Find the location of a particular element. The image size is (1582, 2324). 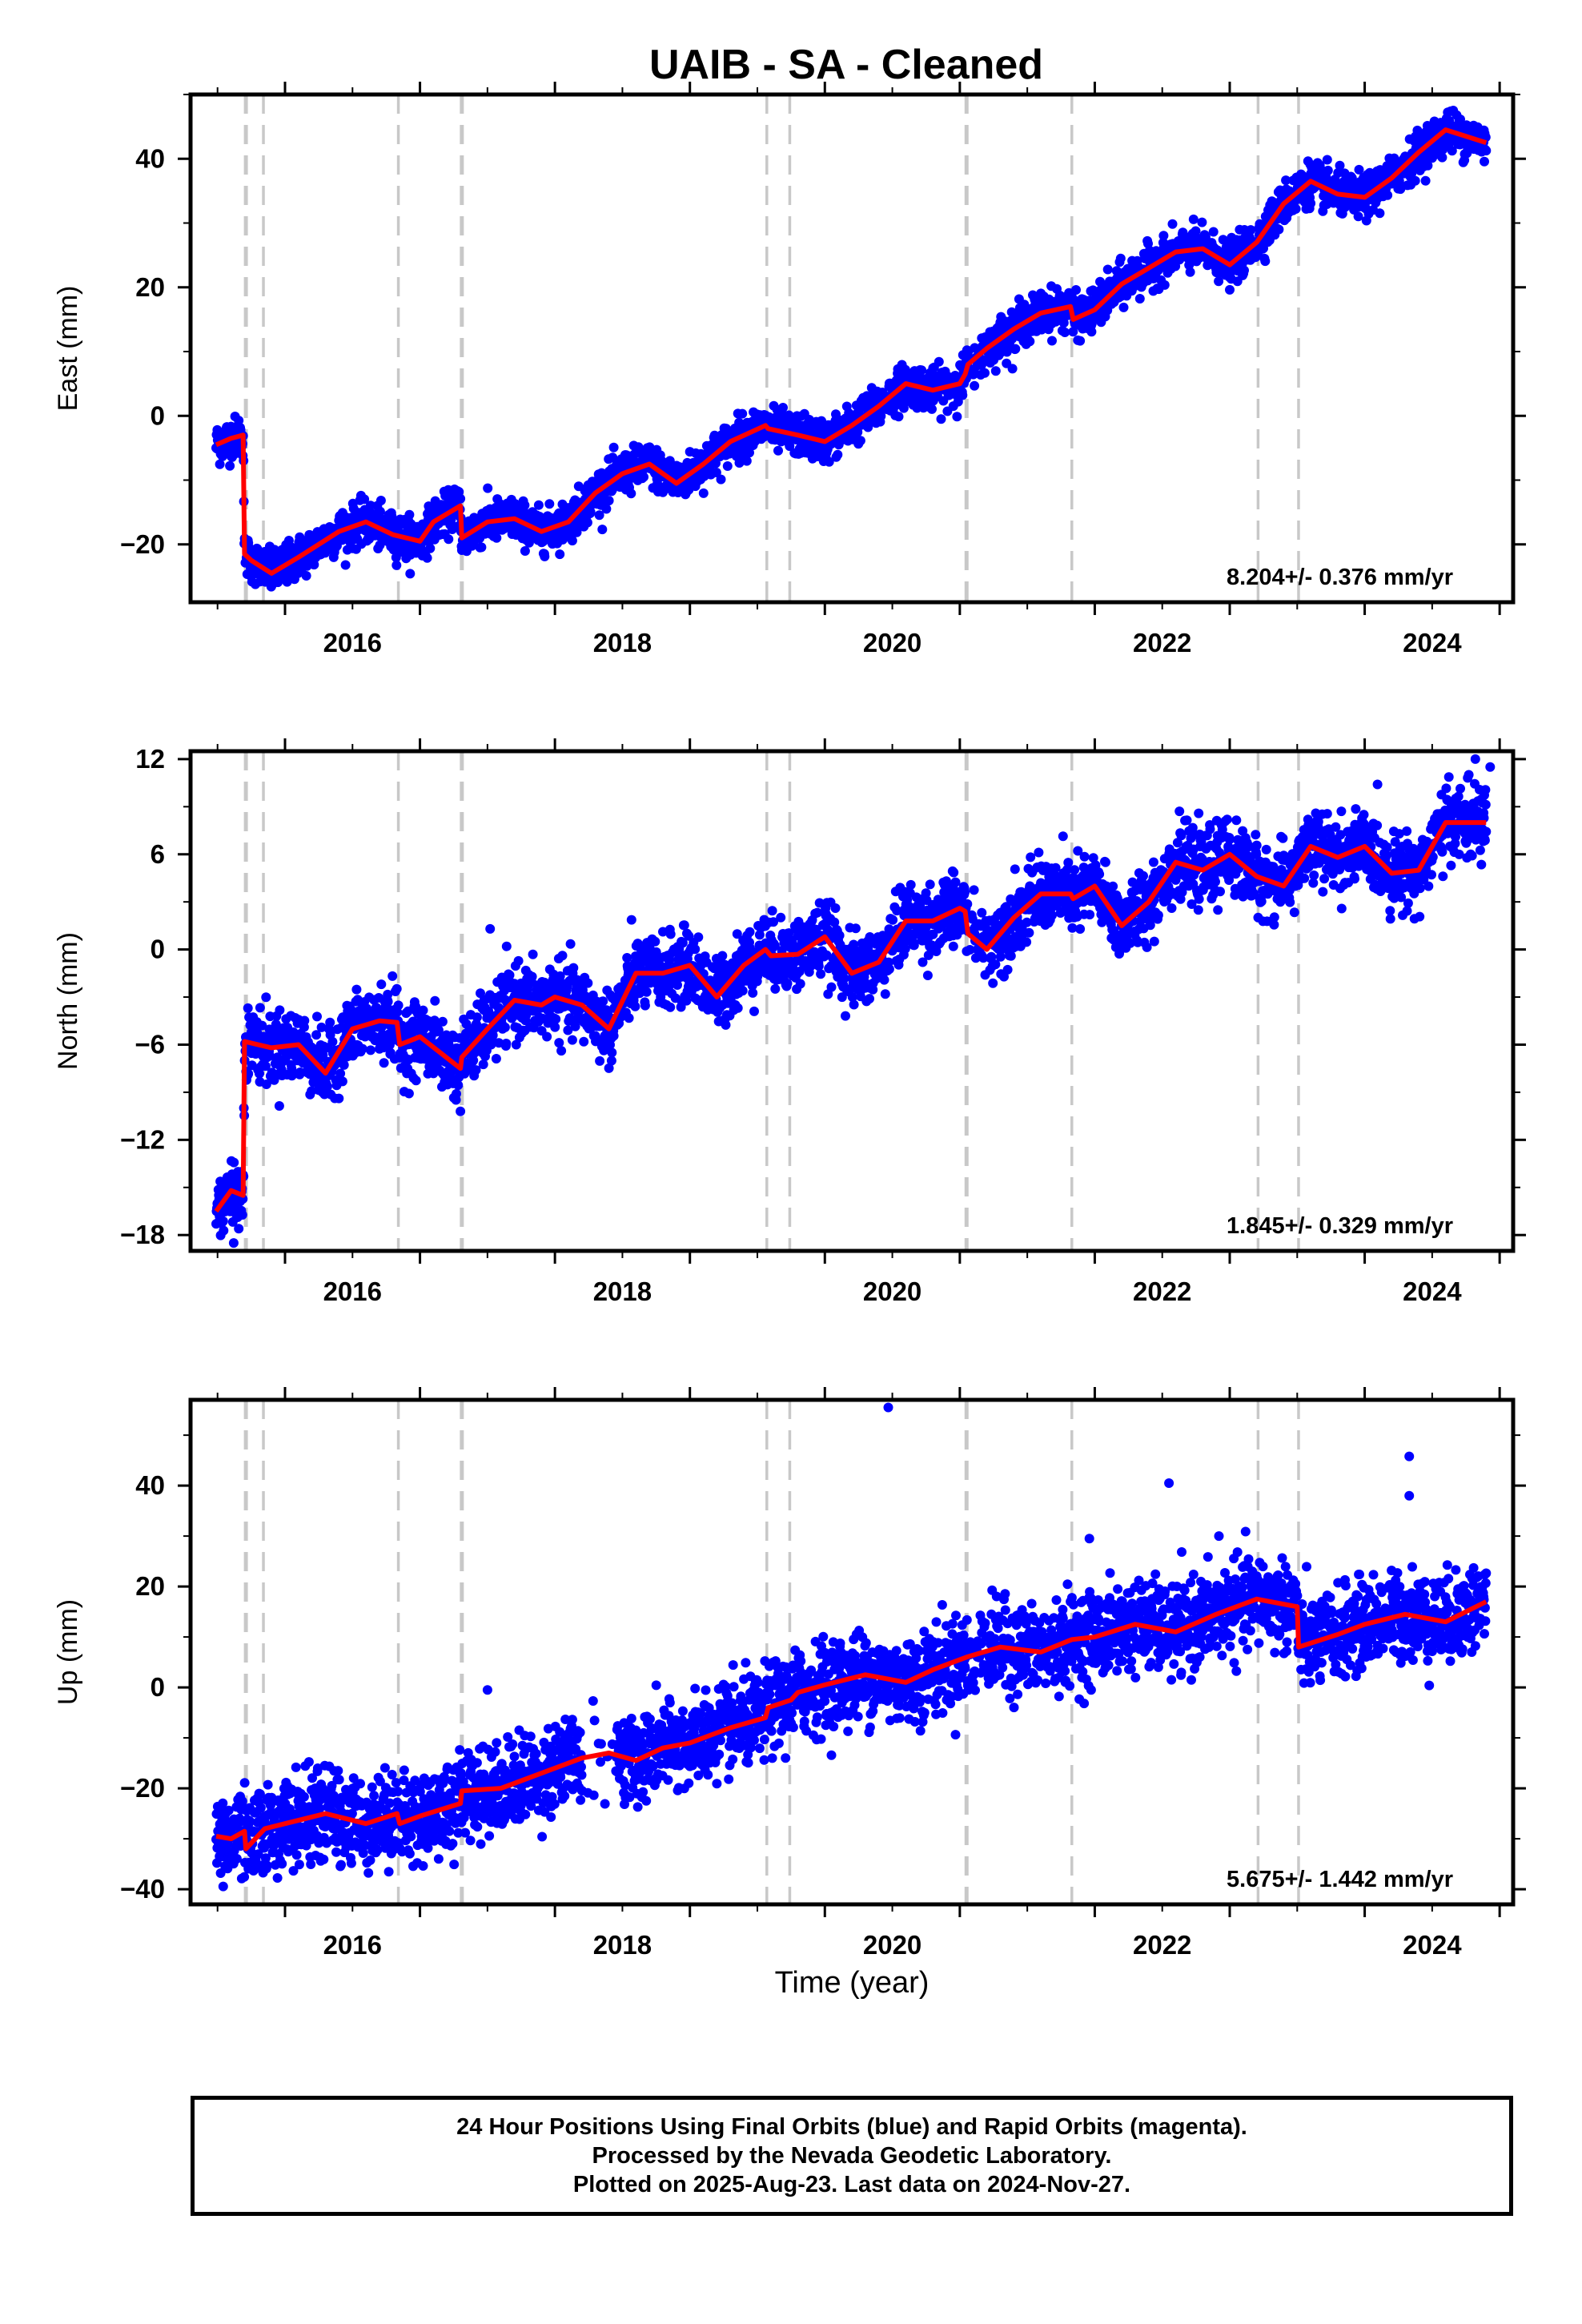

east-ytick-label: −20 is located at coordinates (142, 544).